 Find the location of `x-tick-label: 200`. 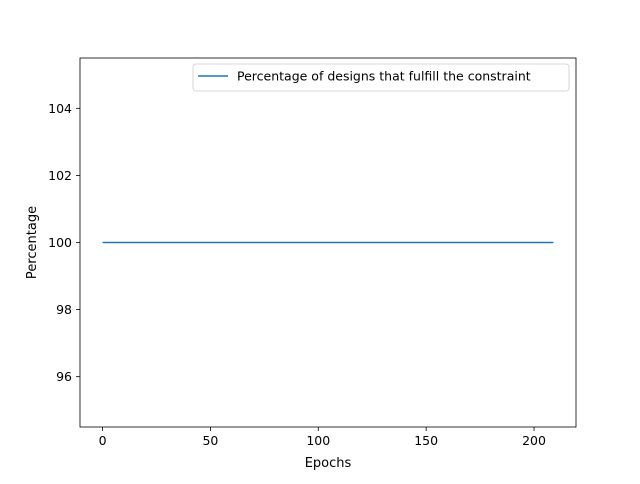

x-tick-label: 200 is located at coordinates (534, 440).